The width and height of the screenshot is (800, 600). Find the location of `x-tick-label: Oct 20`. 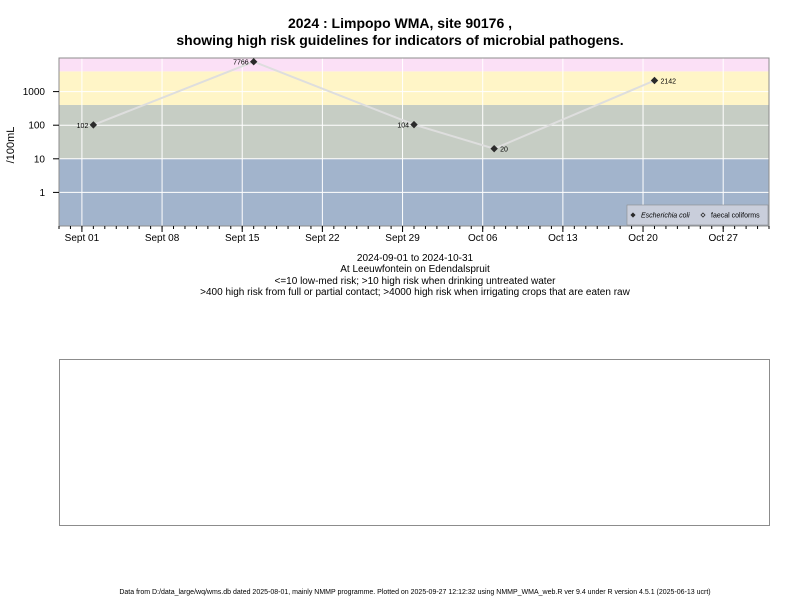

x-tick-label: Oct 20 is located at coordinates (643, 238).